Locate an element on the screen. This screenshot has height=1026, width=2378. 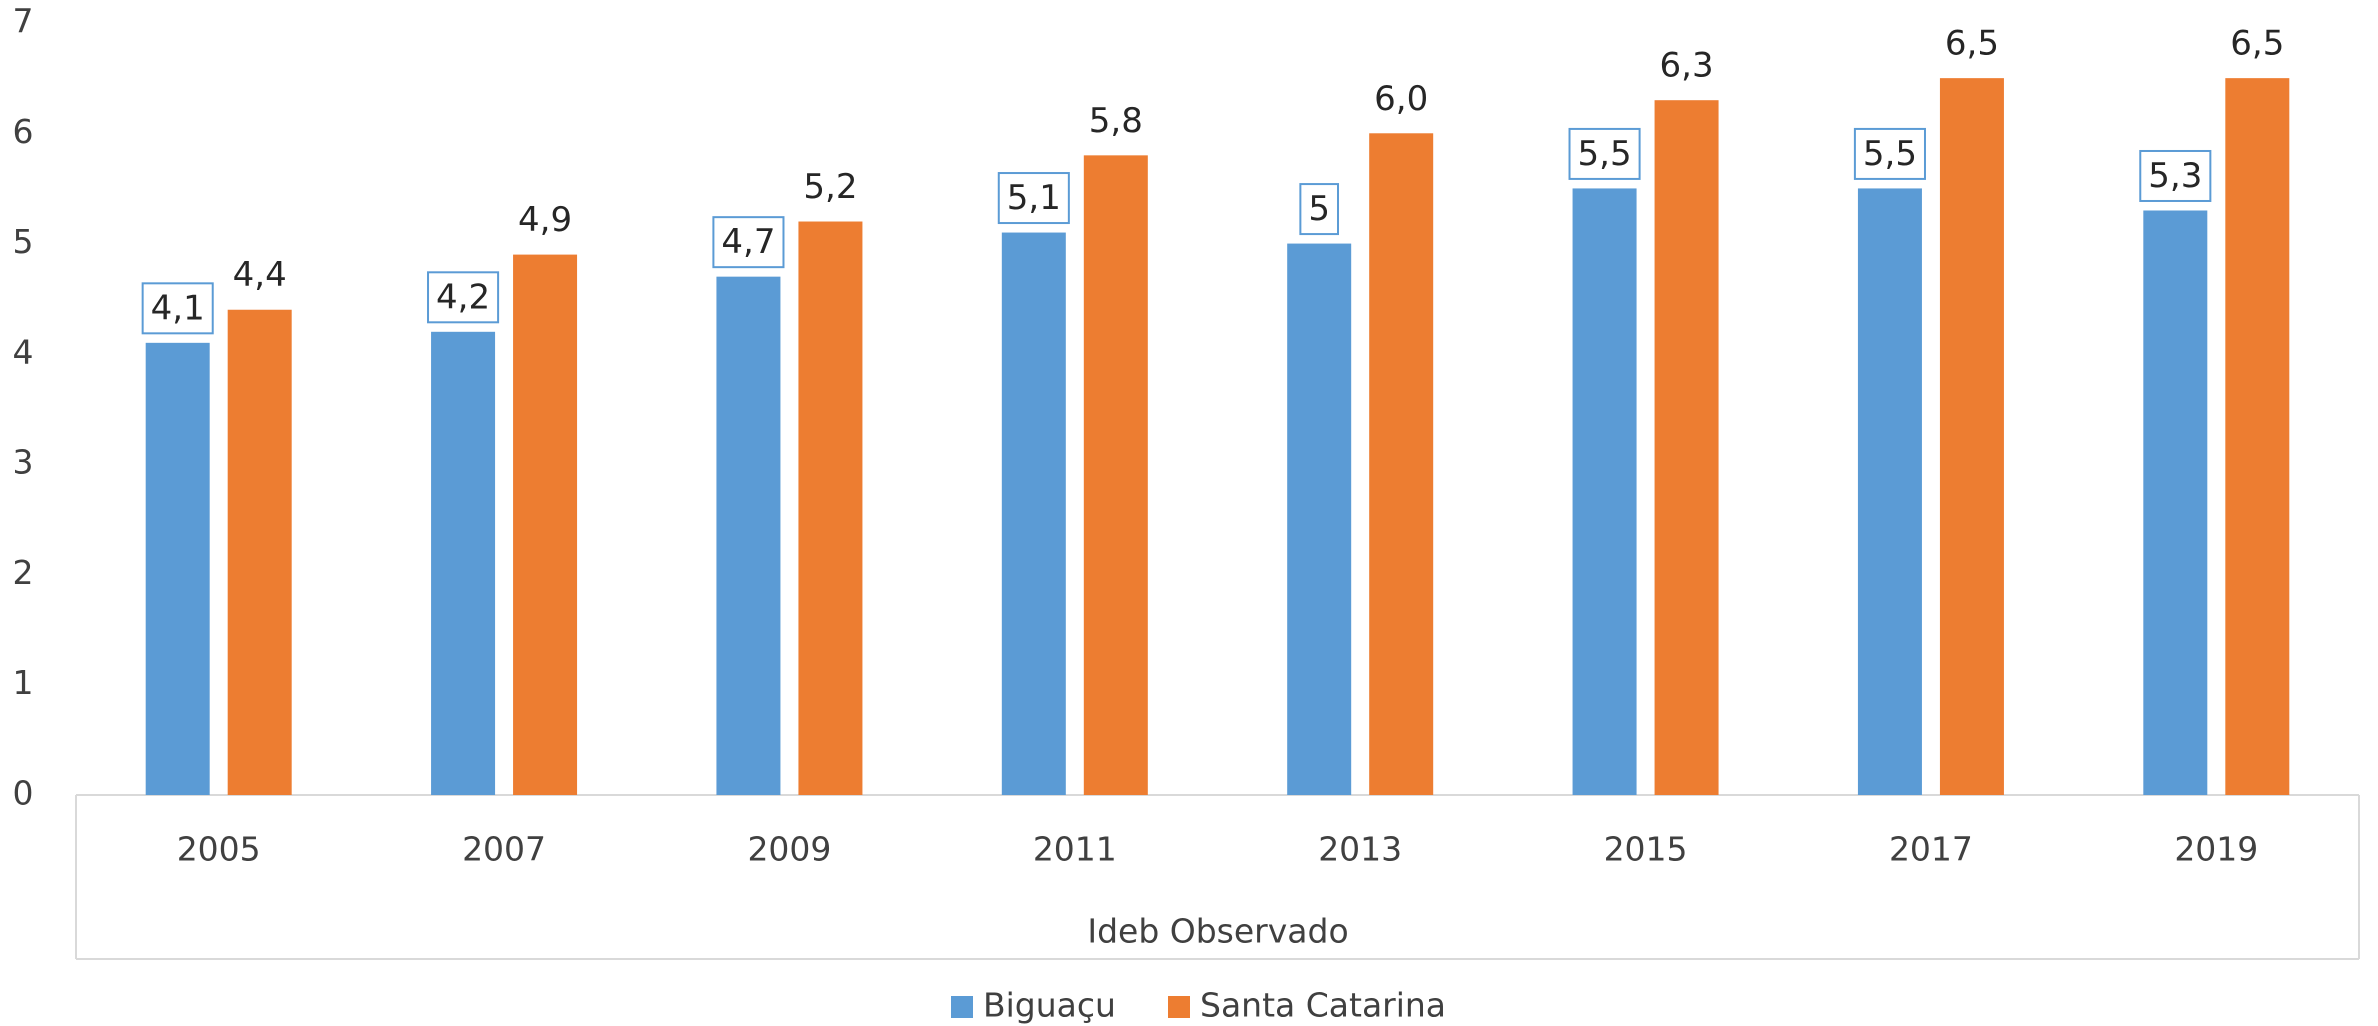
y-tick-label: 4 is located at coordinates (23, 351).